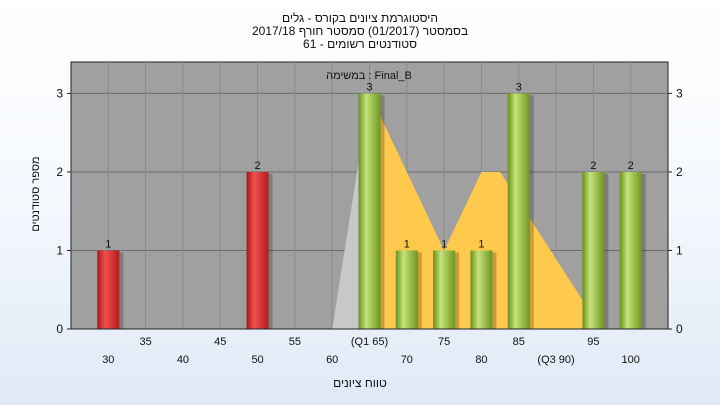 The image size is (720, 405). I want to click on x-tick-label-40: 40, so click(183, 360).